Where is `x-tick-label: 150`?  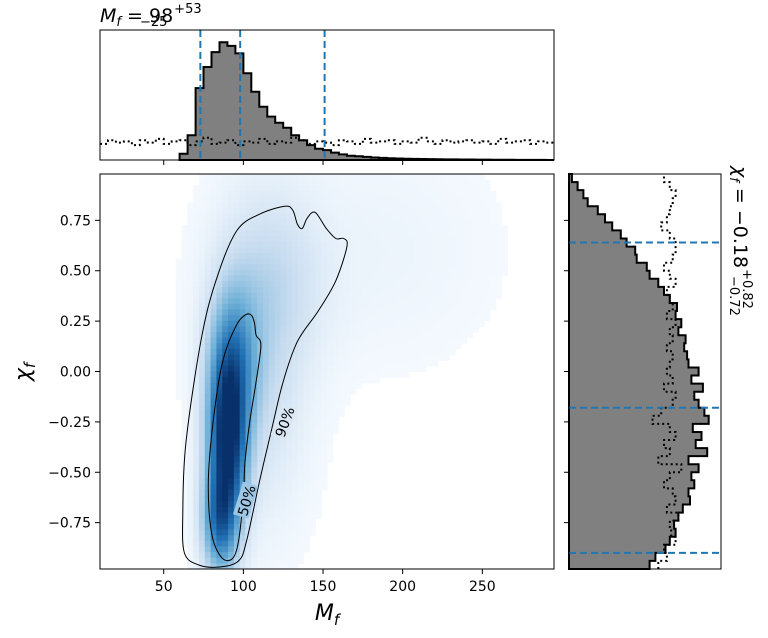
x-tick-label: 150 is located at coordinates (323, 587).